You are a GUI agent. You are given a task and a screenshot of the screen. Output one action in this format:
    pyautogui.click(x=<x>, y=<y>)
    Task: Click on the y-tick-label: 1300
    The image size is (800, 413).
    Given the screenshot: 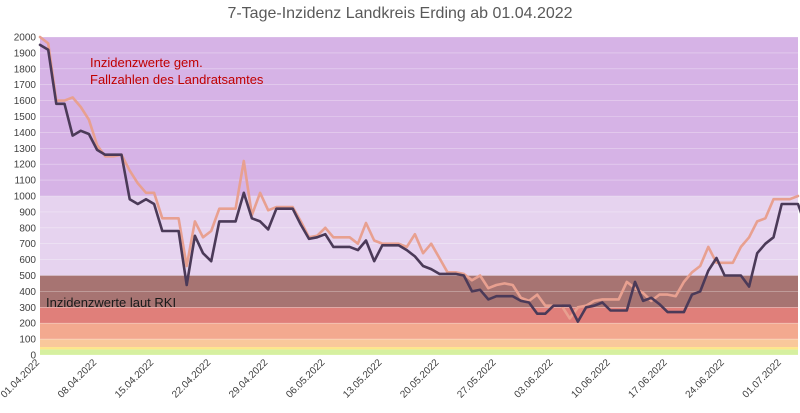 What is the action you would take?
    pyautogui.click(x=25, y=149)
    